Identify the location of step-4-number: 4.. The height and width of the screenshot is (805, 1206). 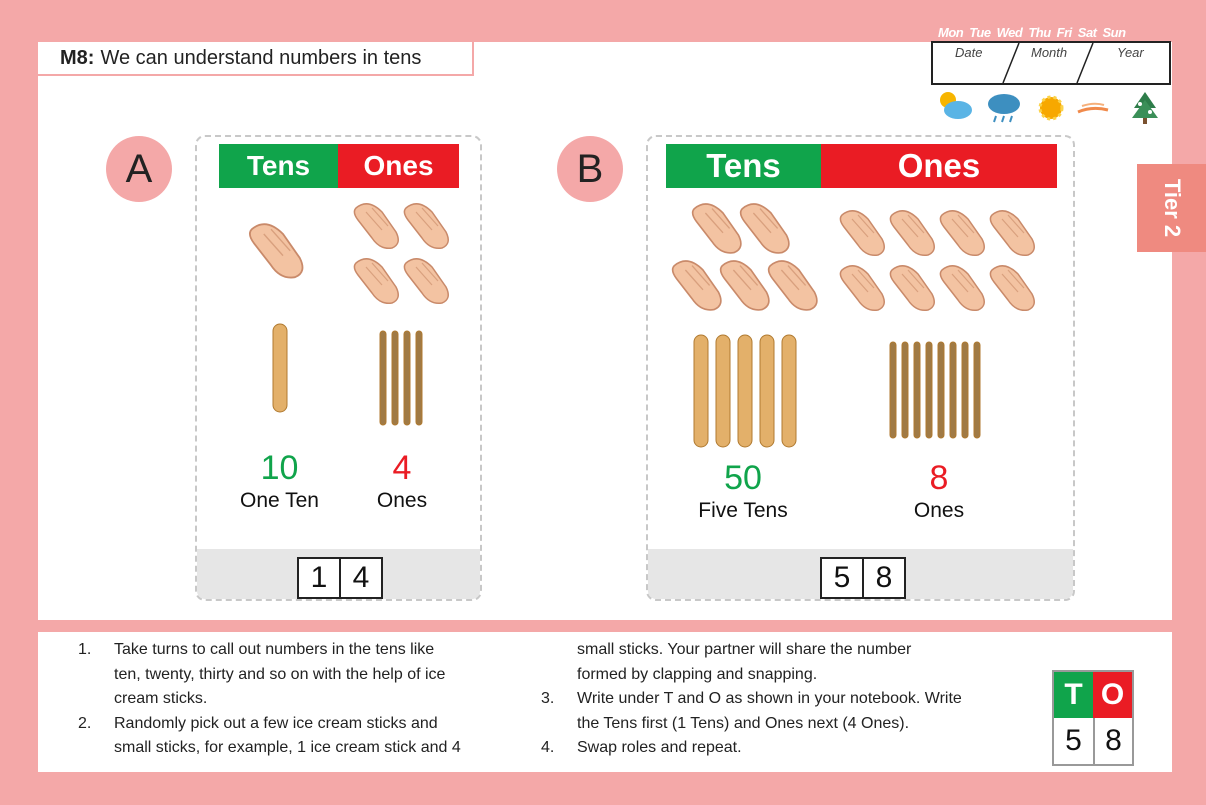
(548, 747).